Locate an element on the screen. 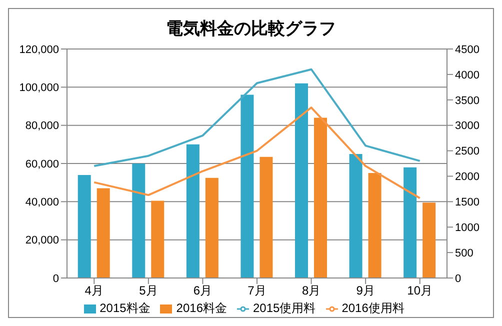  y2-tick-label: 0 is located at coordinates (458, 278).